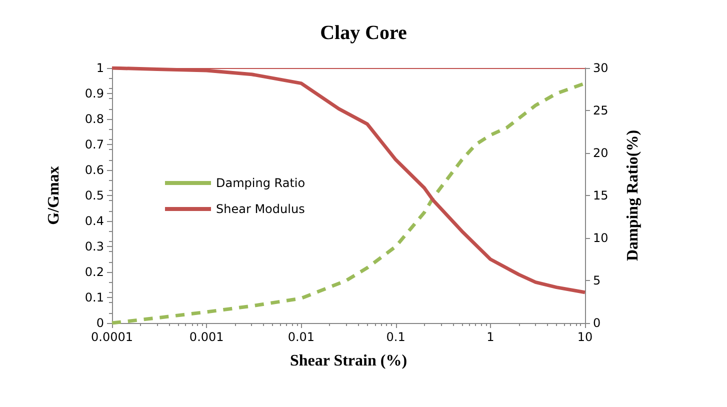 This screenshot has width=727, height=407. I want to click on y-tick-label: 0.2, so click(94, 272).